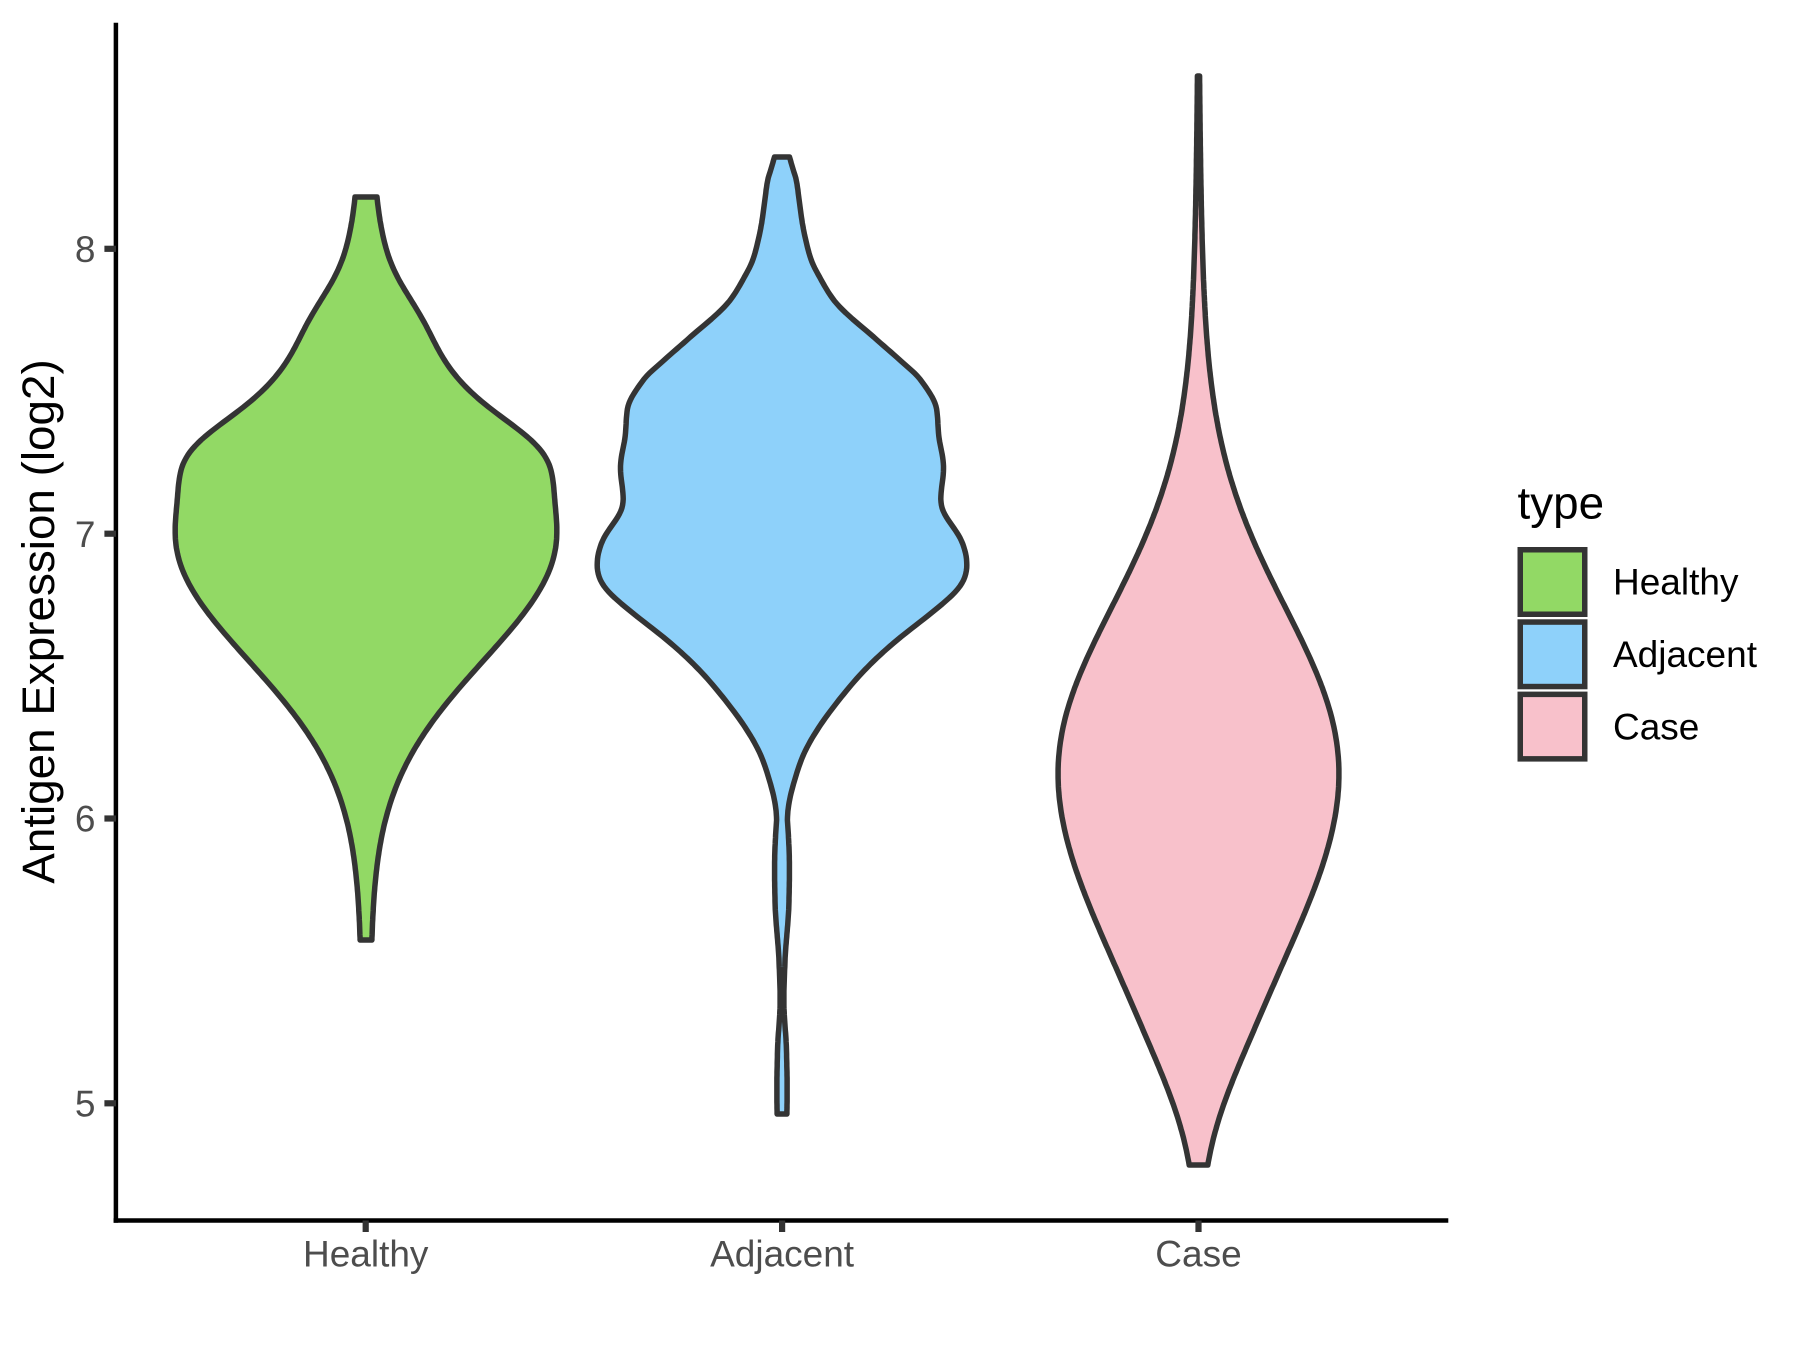 Image resolution: width=1800 pixels, height=1350 pixels. Describe the element at coordinates (85, 534) in the screenshot. I see `svg-text: 7` at that location.